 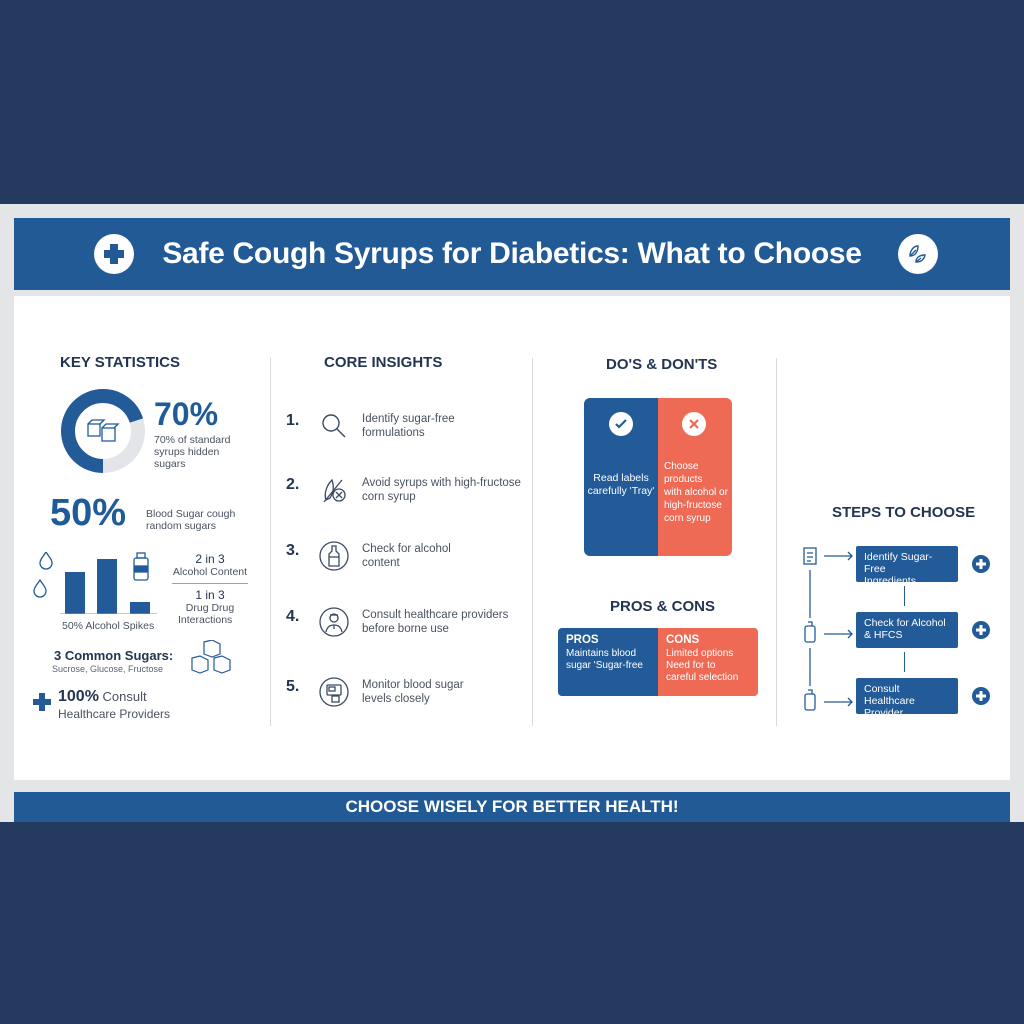 I want to click on stat-70-desc: 70% of standard syrups hidden sugars, so click(x=192, y=452).